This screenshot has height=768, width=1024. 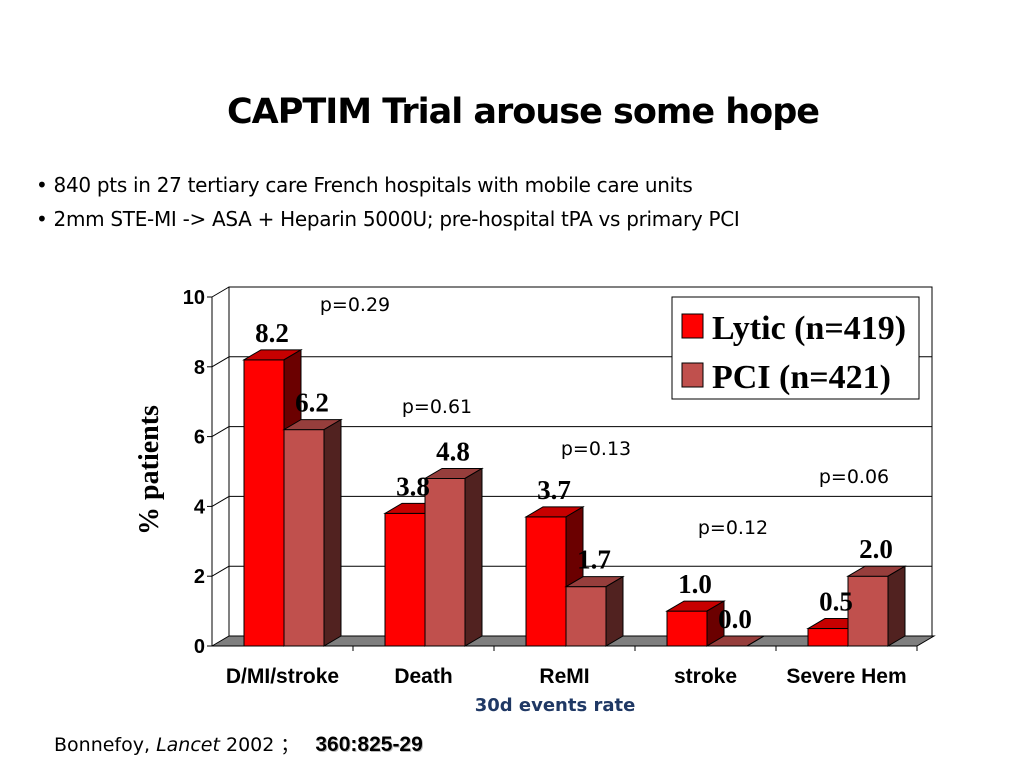 What do you see at coordinates (199, 368) in the screenshot?
I see `y-tick-label: 8` at bounding box center [199, 368].